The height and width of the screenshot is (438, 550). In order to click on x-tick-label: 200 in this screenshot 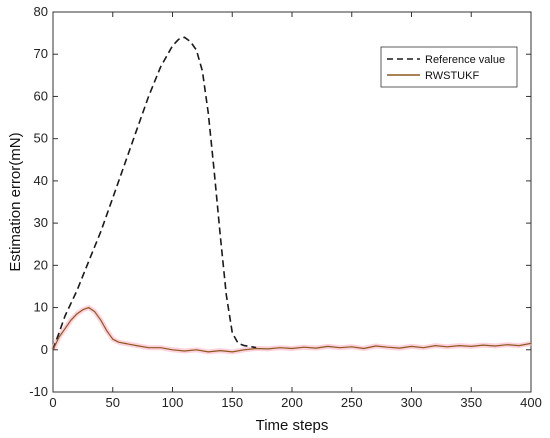, I will do `click(292, 402)`.